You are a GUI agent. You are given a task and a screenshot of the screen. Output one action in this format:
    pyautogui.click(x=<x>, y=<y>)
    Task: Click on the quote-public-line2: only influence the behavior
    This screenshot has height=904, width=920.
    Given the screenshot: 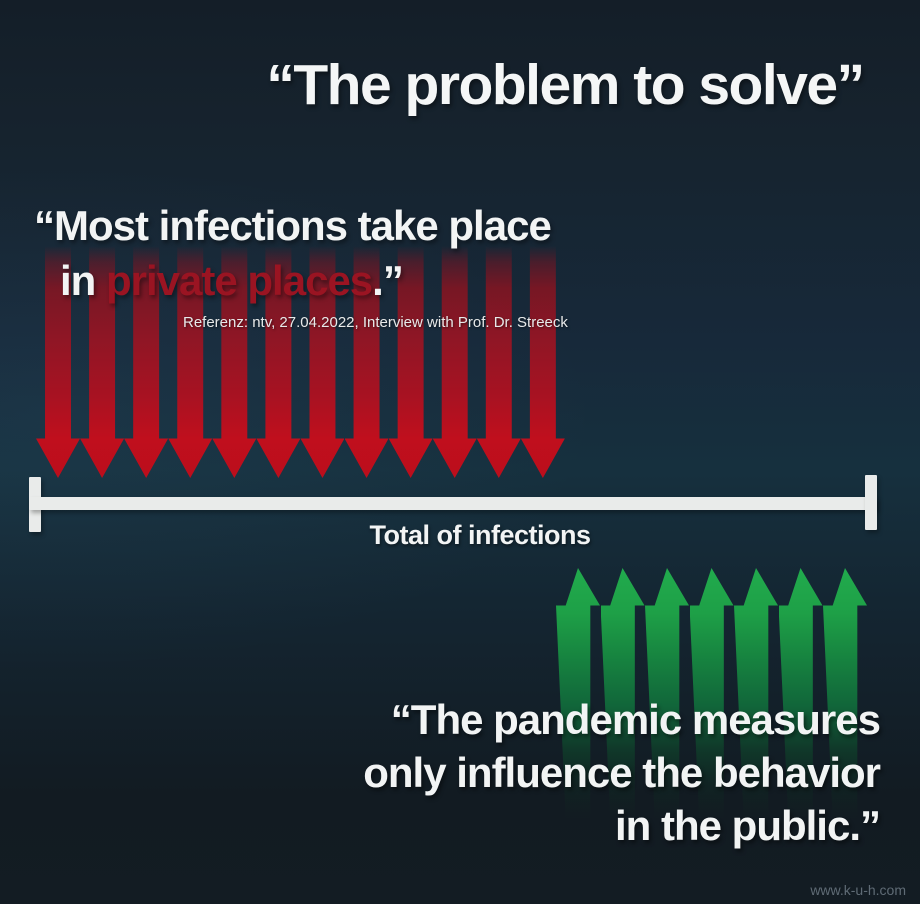 What is the action you would take?
    pyautogui.click(x=622, y=772)
    